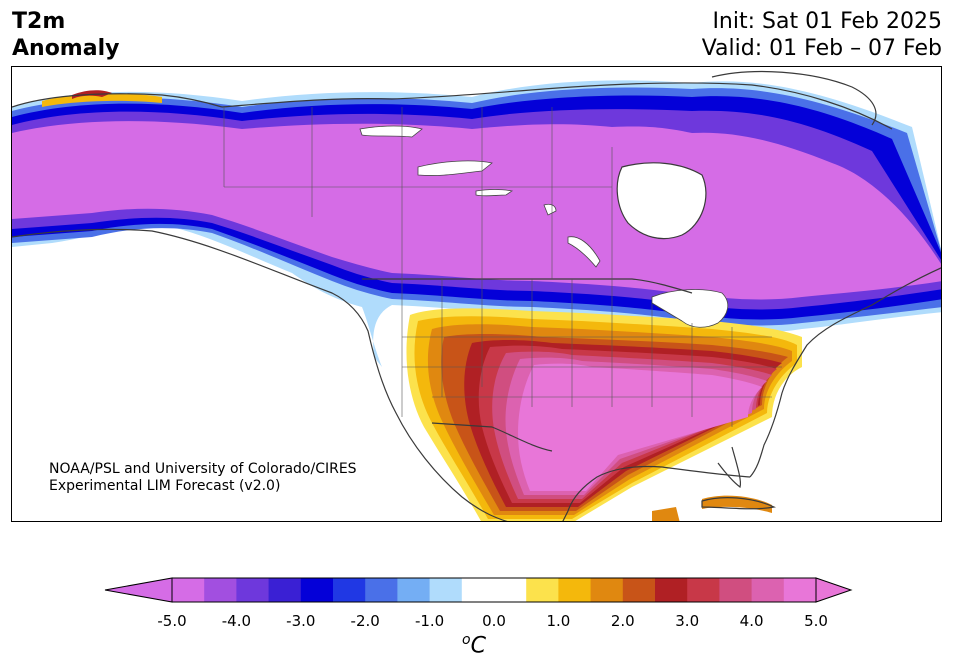 The height and width of the screenshot is (671, 954). I want to click on colorbar-tick-label: 1.0, so click(558, 621).